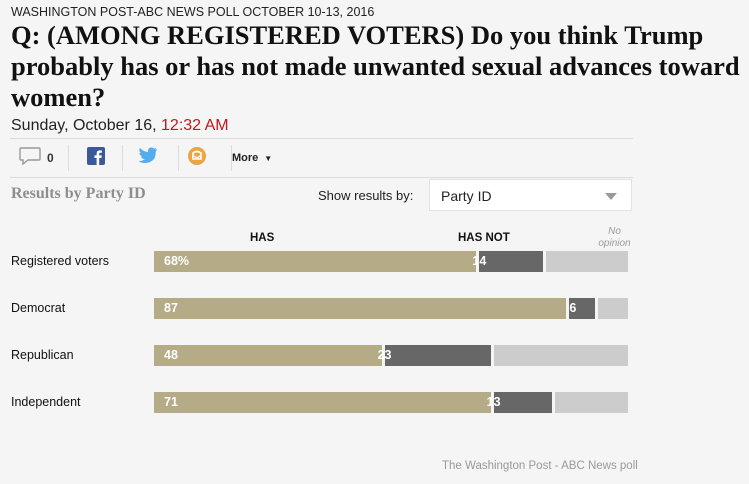 This screenshot has width=749, height=484. I want to click on value-has-independent: 71, so click(171, 402).